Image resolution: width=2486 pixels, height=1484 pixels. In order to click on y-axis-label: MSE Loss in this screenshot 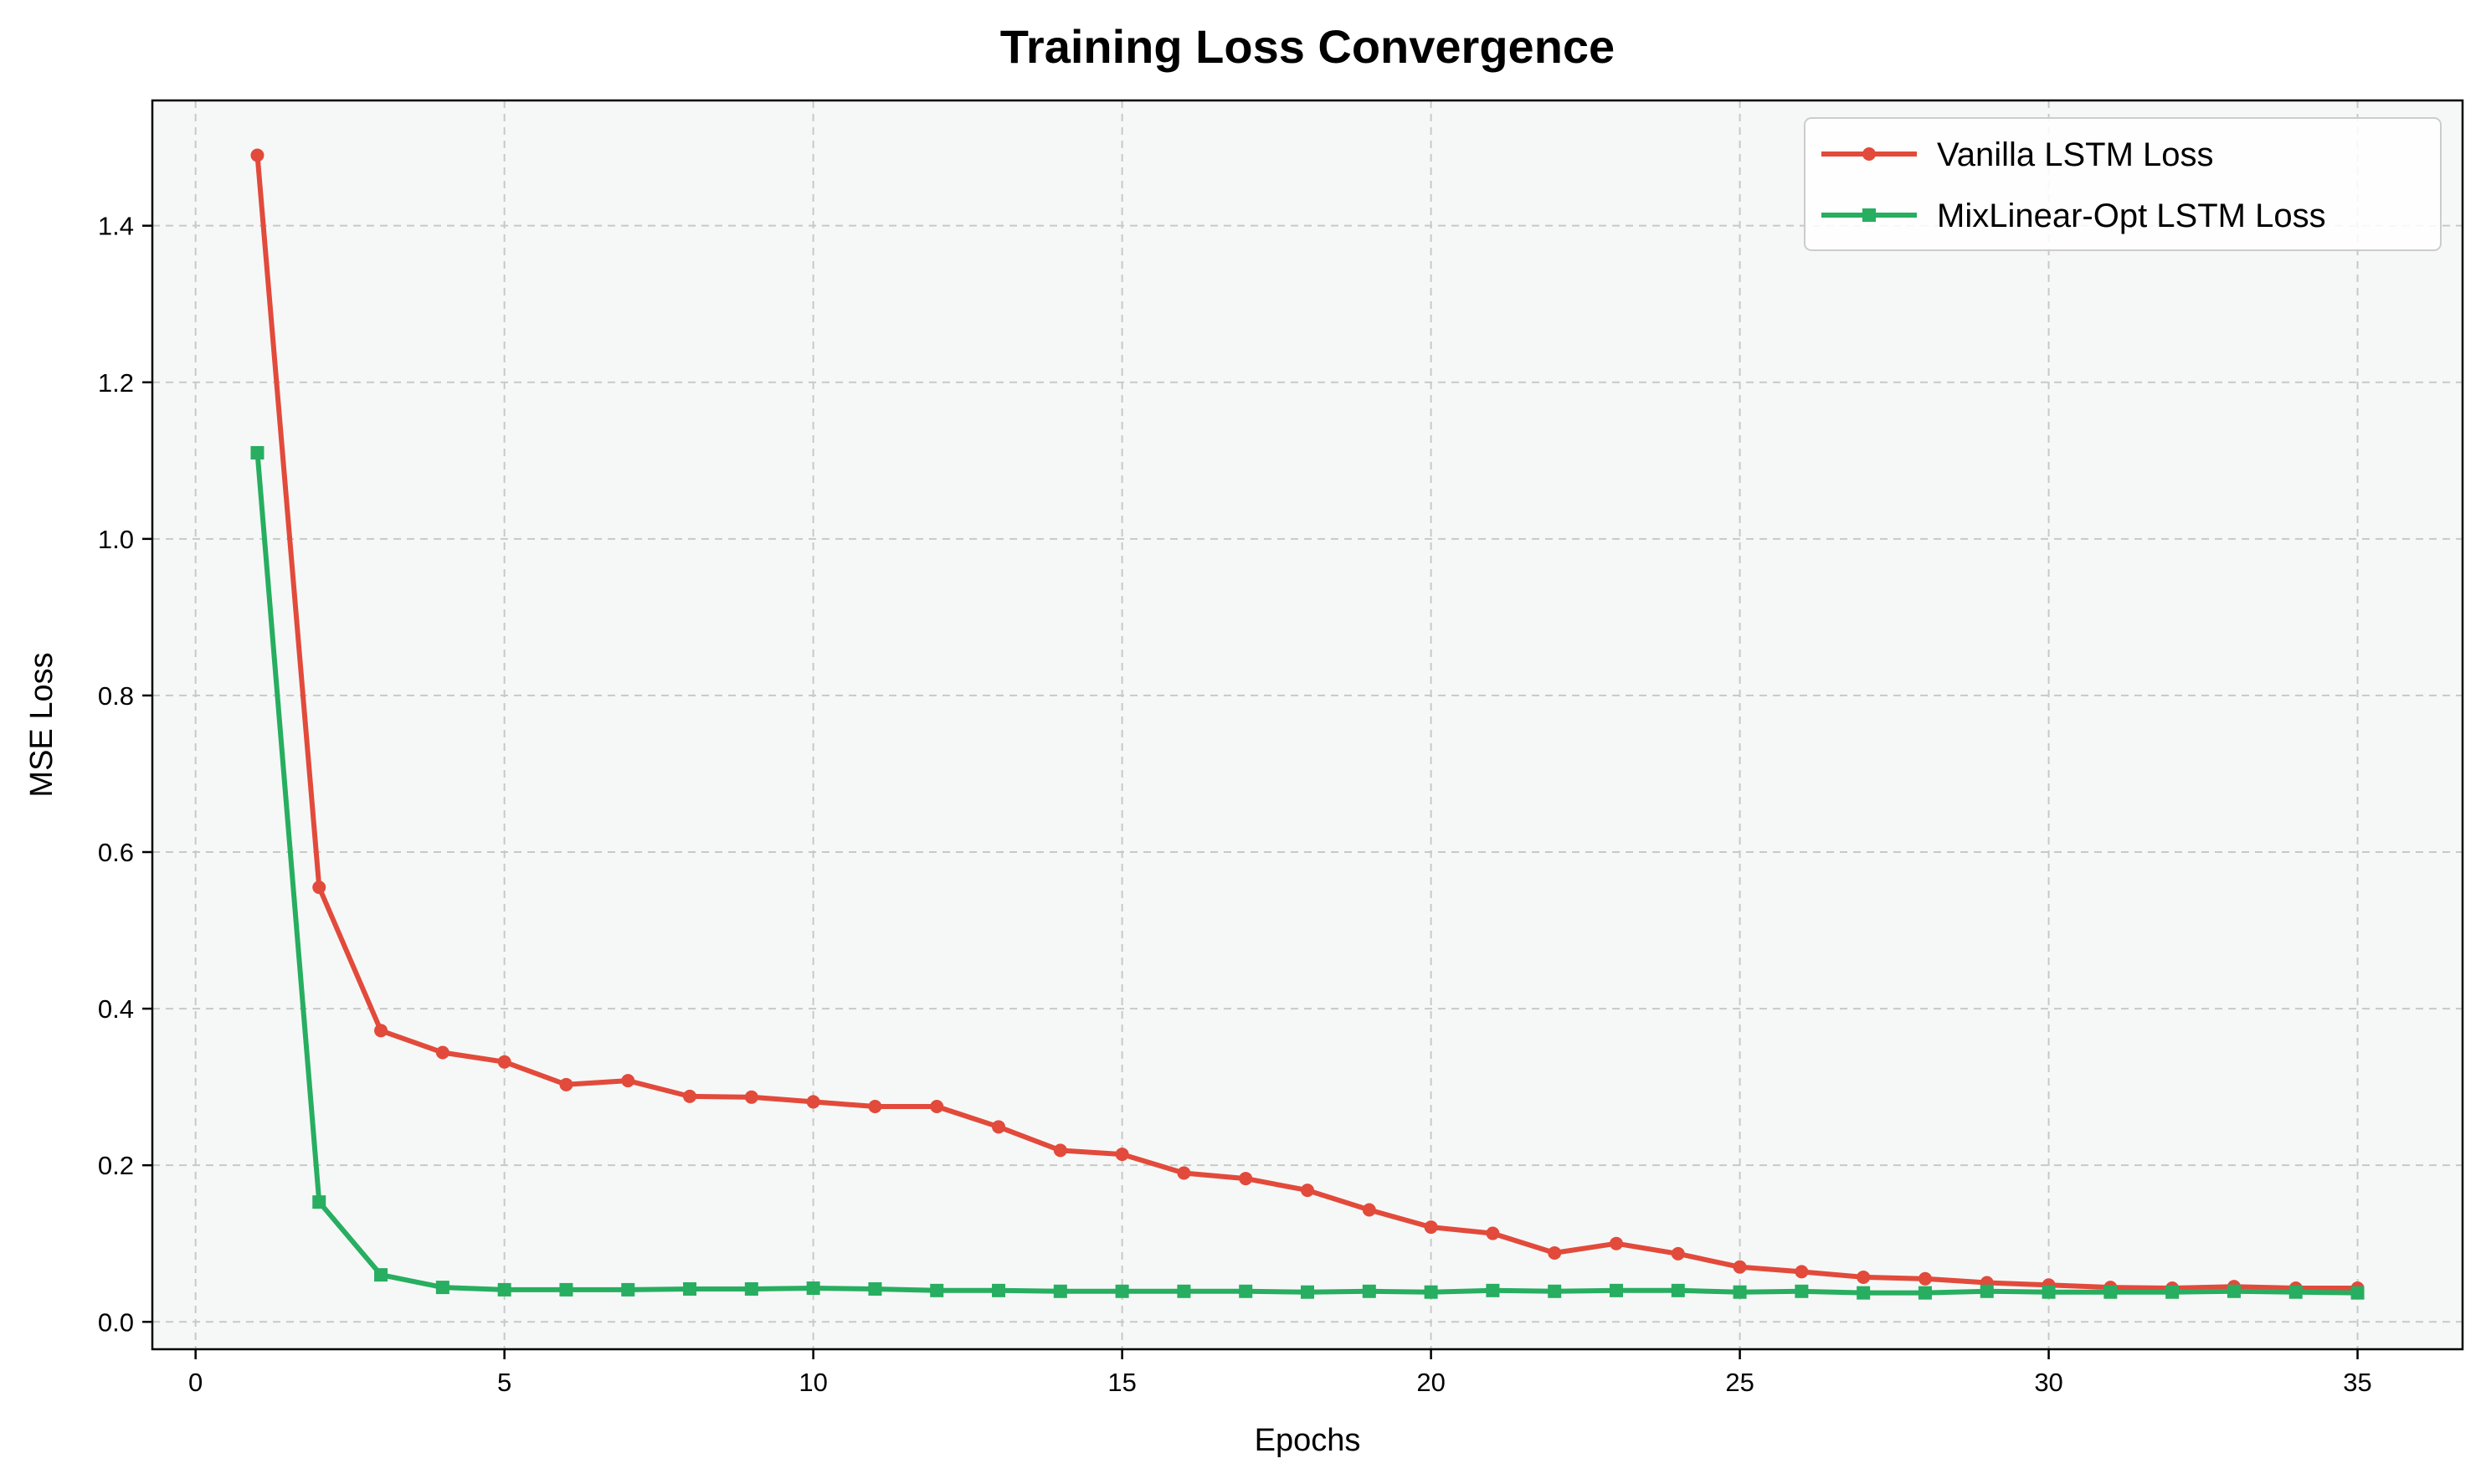, I will do `click(41, 724)`.